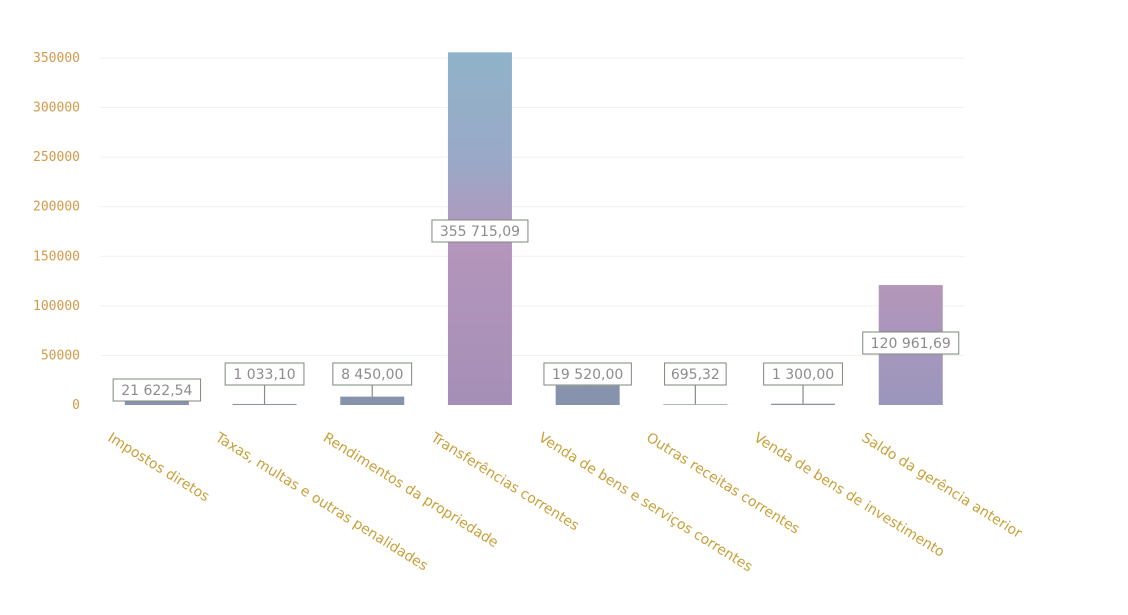  What do you see at coordinates (849, 495) in the screenshot?
I see `x-category-label: Venda de bens de investimento` at bounding box center [849, 495].